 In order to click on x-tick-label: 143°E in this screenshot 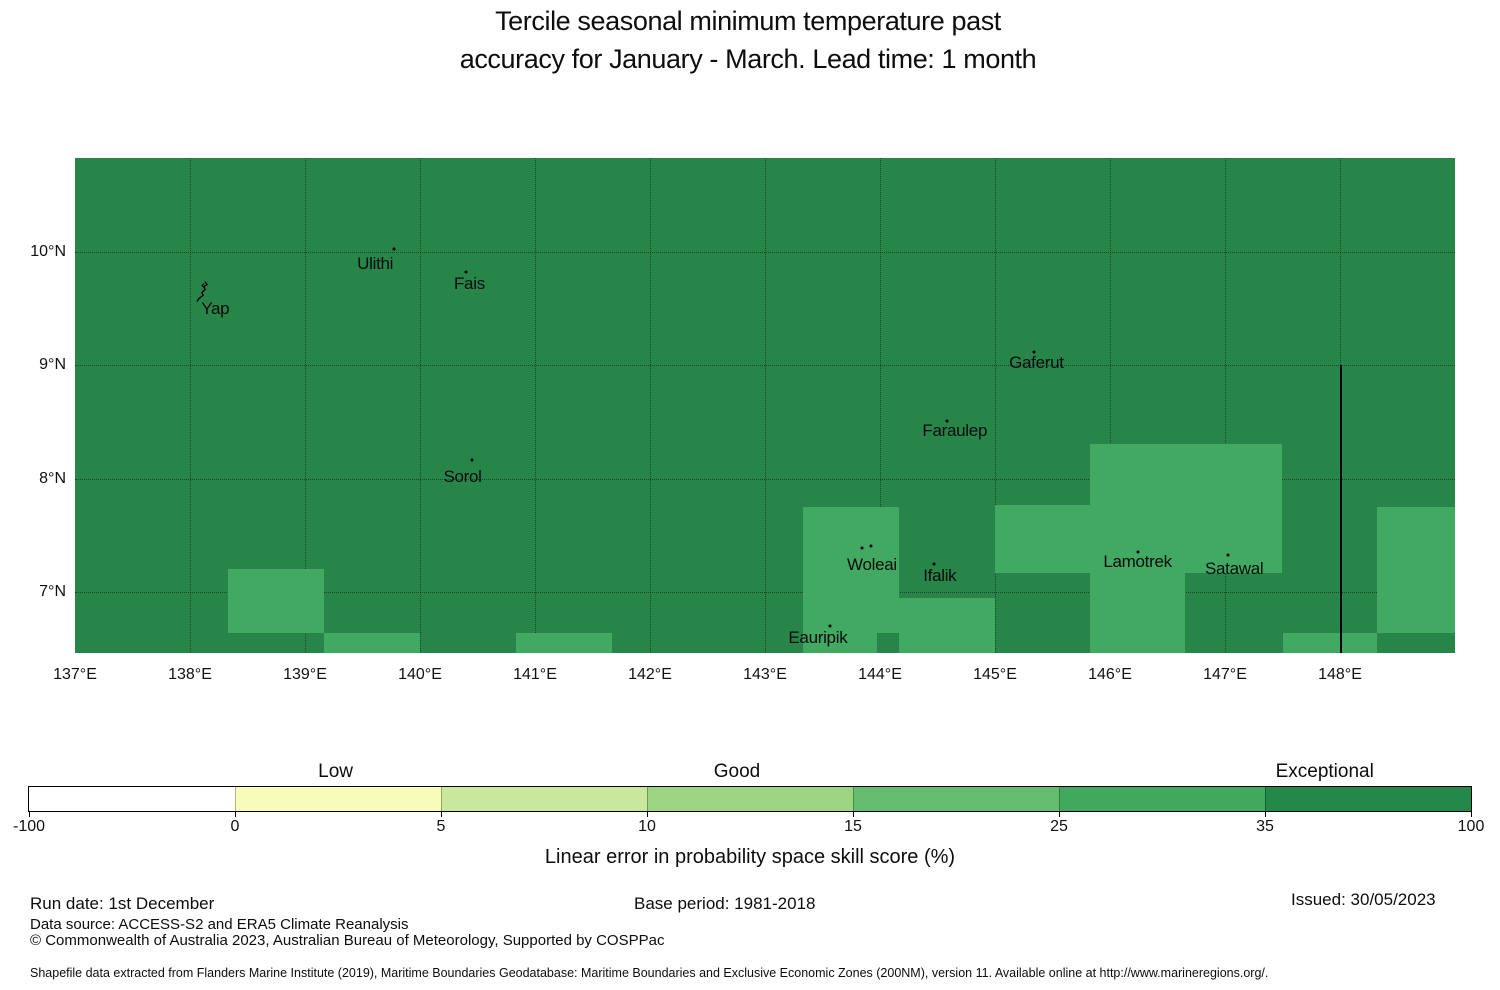, I will do `click(765, 674)`.